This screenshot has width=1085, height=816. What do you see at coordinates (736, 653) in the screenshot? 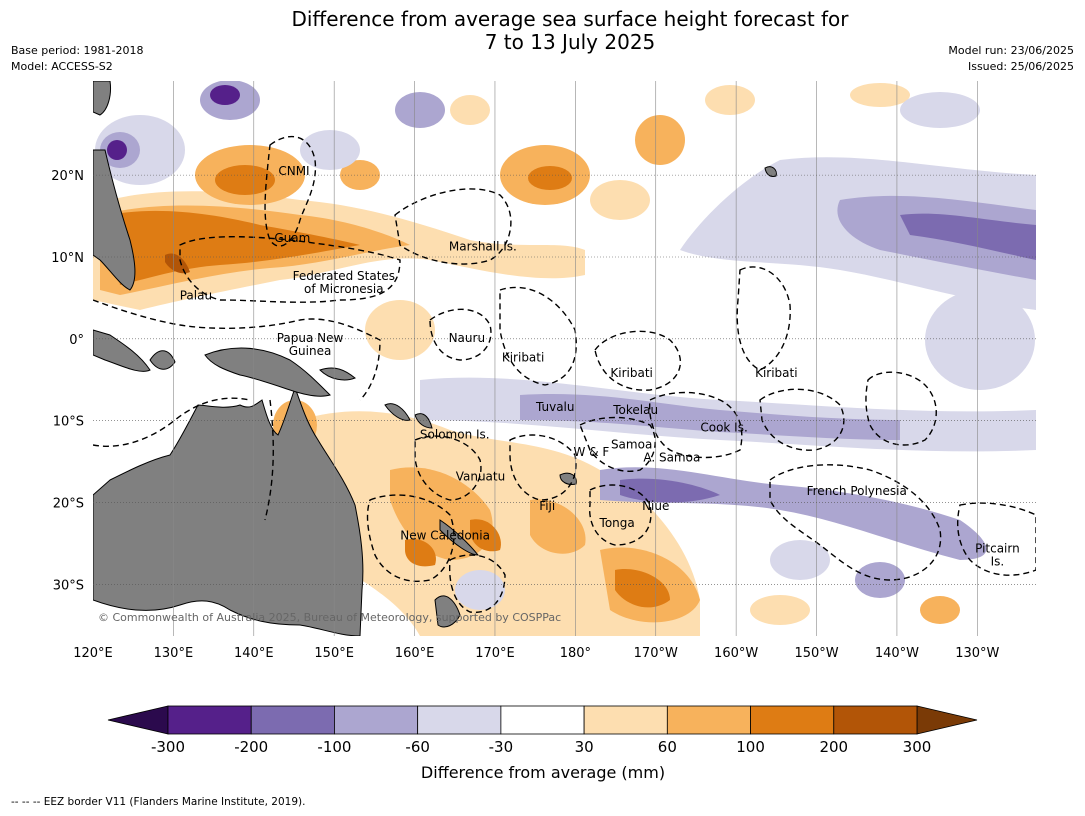
I see `lon-tick-label: 160°W` at bounding box center [736, 653].